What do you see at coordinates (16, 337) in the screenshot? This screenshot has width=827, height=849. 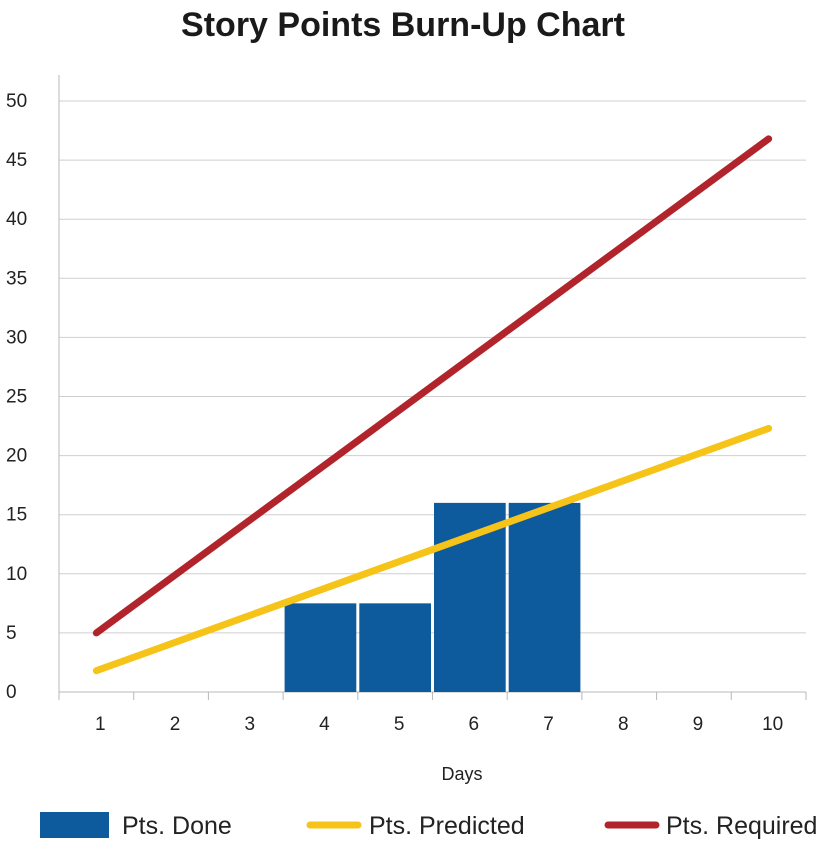 I see `y-tick-label: 30` at bounding box center [16, 337].